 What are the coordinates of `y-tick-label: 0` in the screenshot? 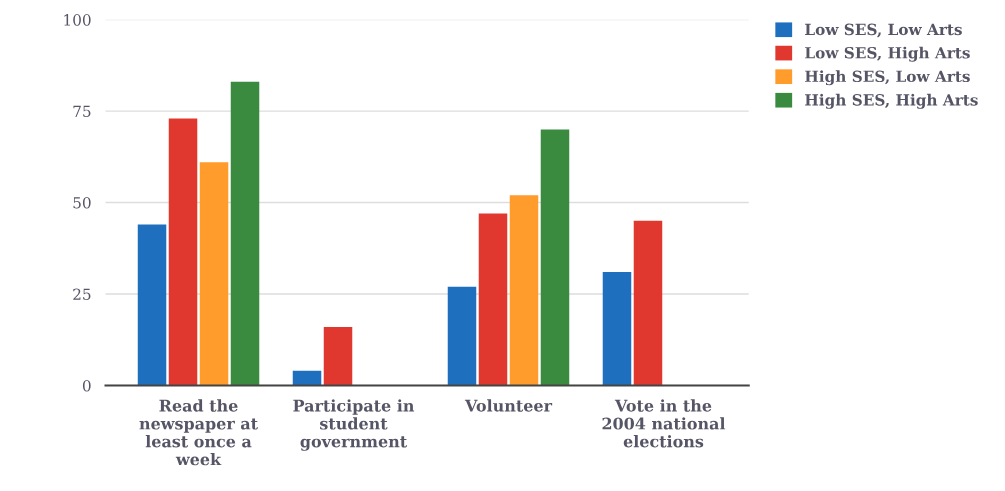 It's located at (86, 385).